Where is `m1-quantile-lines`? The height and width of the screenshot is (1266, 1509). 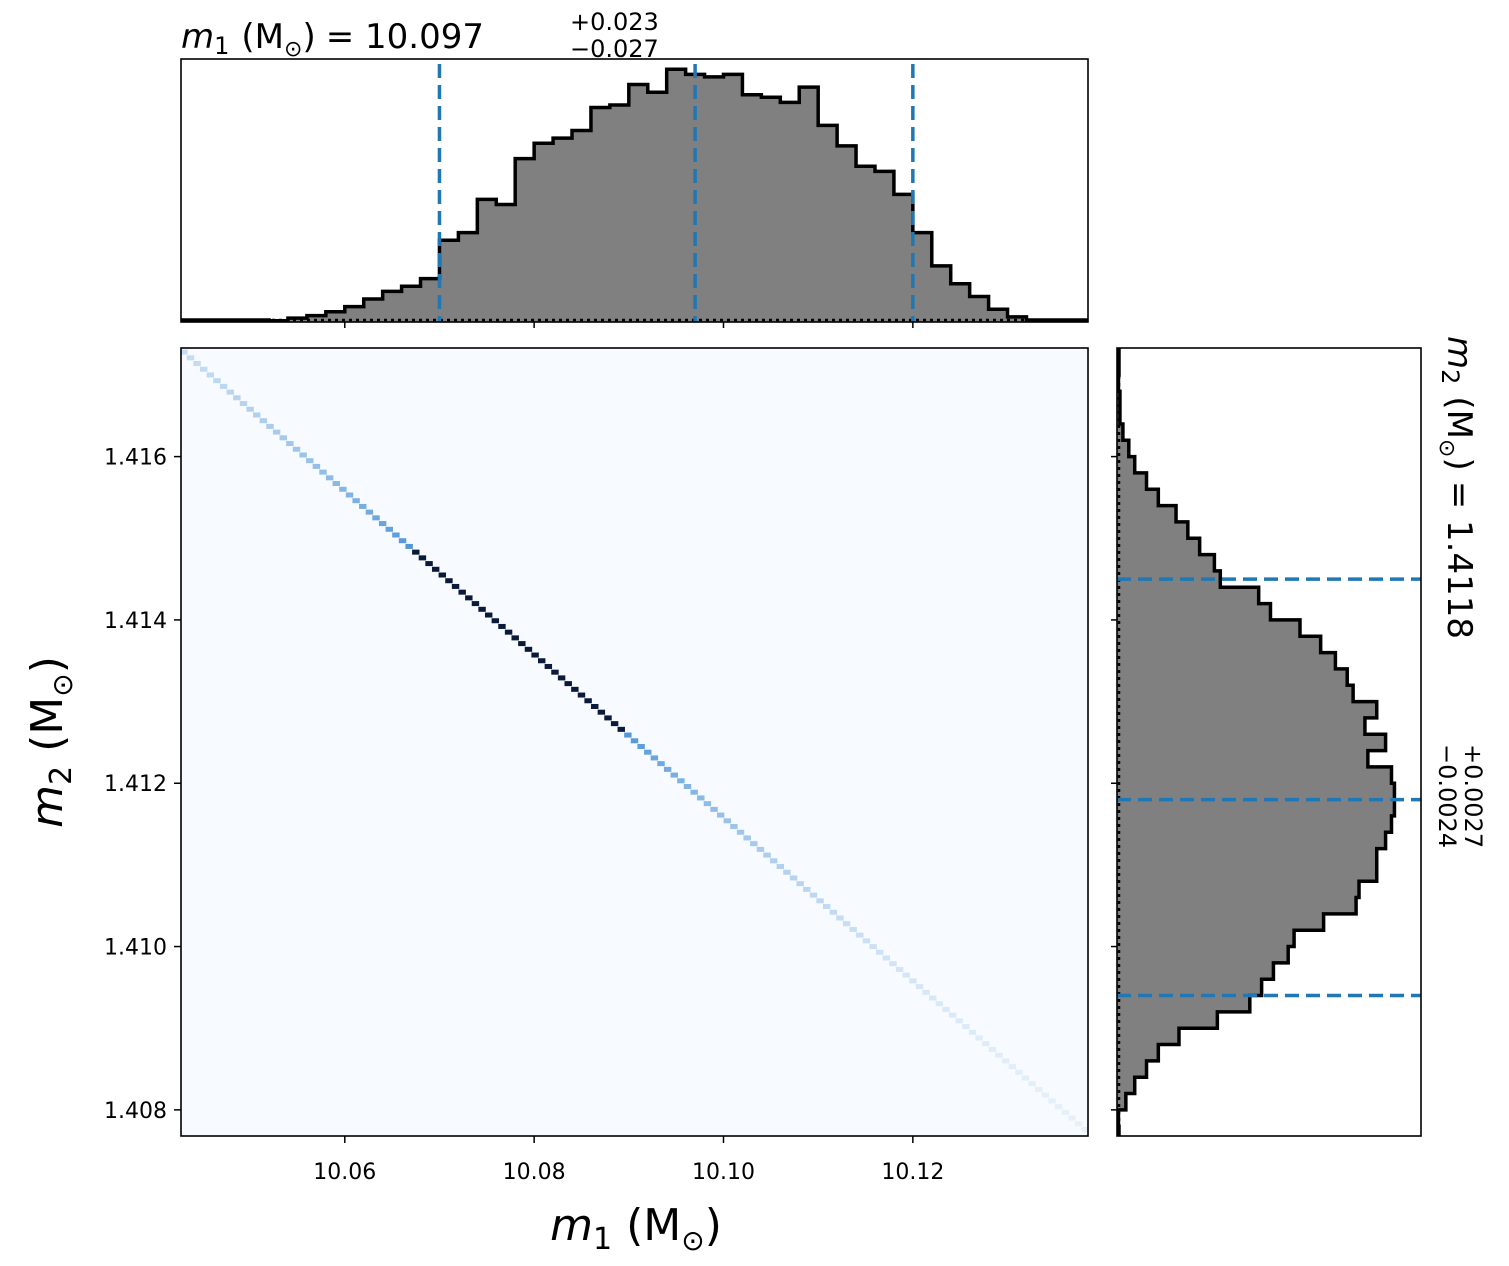 m1-quantile-lines is located at coordinates (676, 193).